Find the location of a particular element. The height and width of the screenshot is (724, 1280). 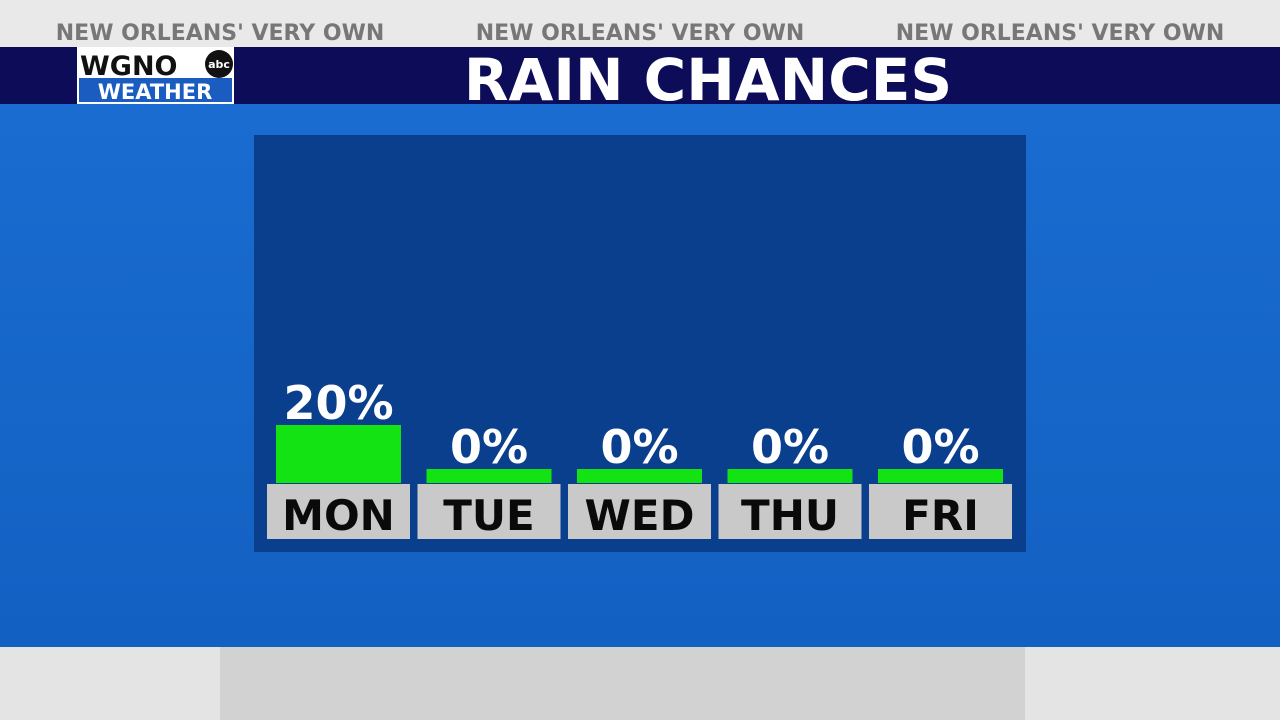

bottom-center is located at coordinates (622, 683).